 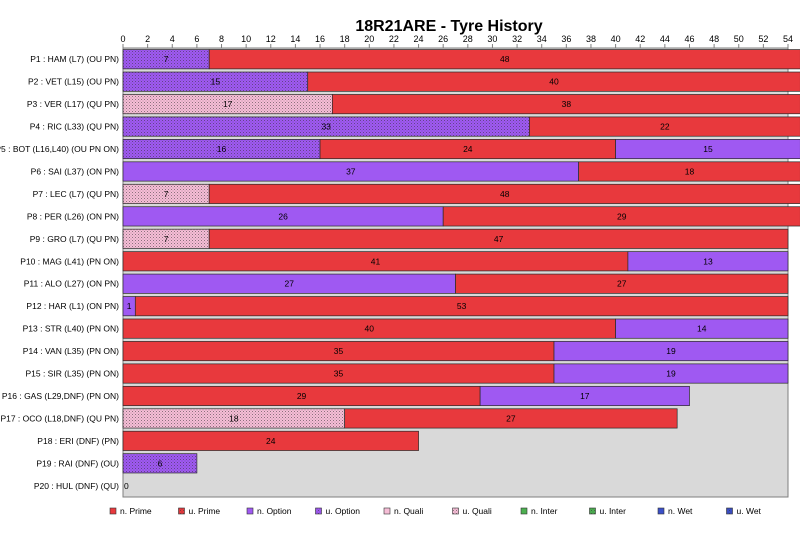 What do you see at coordinates (60, 396) in the screenshot?
I see `row-label: P16 : GAS (L29,DNF) (PN ON)` at bounding box center [60, 396].